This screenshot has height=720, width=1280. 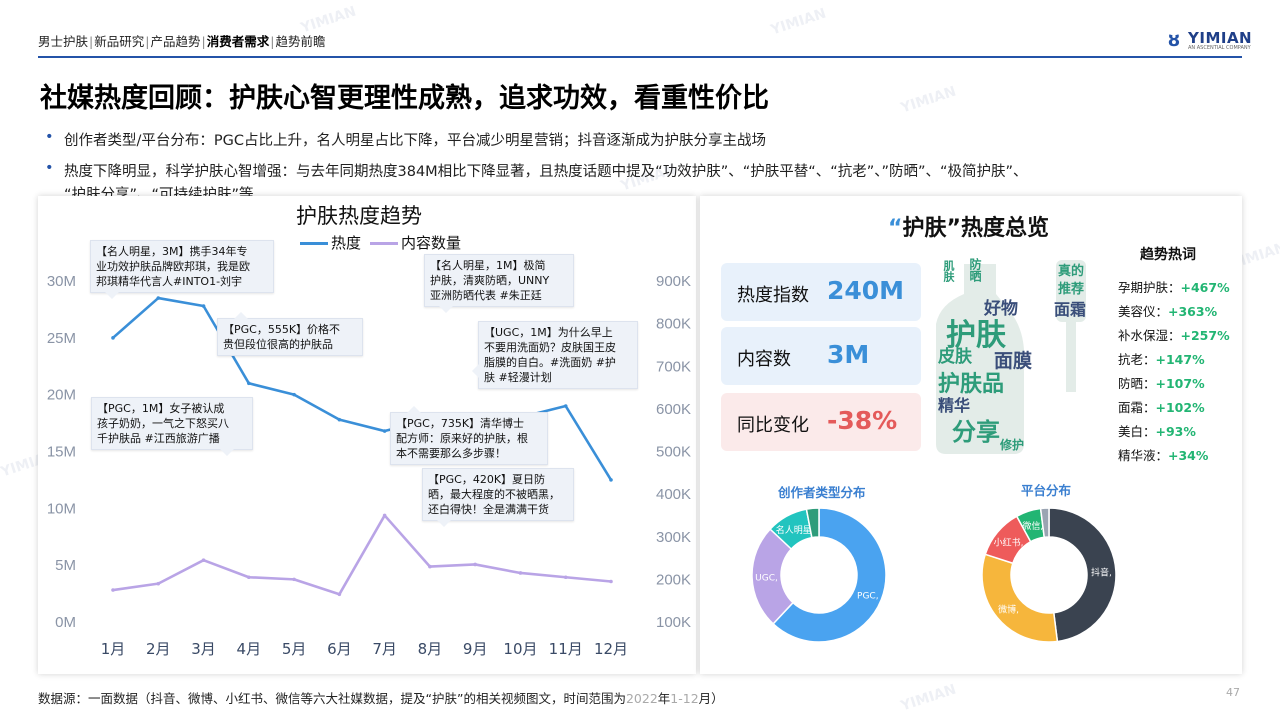 I want to click on word-cloud: 防晒 肌肤 好物 护肤 皮肤 面膜 护肤品 精华 分享 修护 真的 推荐 面霜, so click(x=1019, y=357).